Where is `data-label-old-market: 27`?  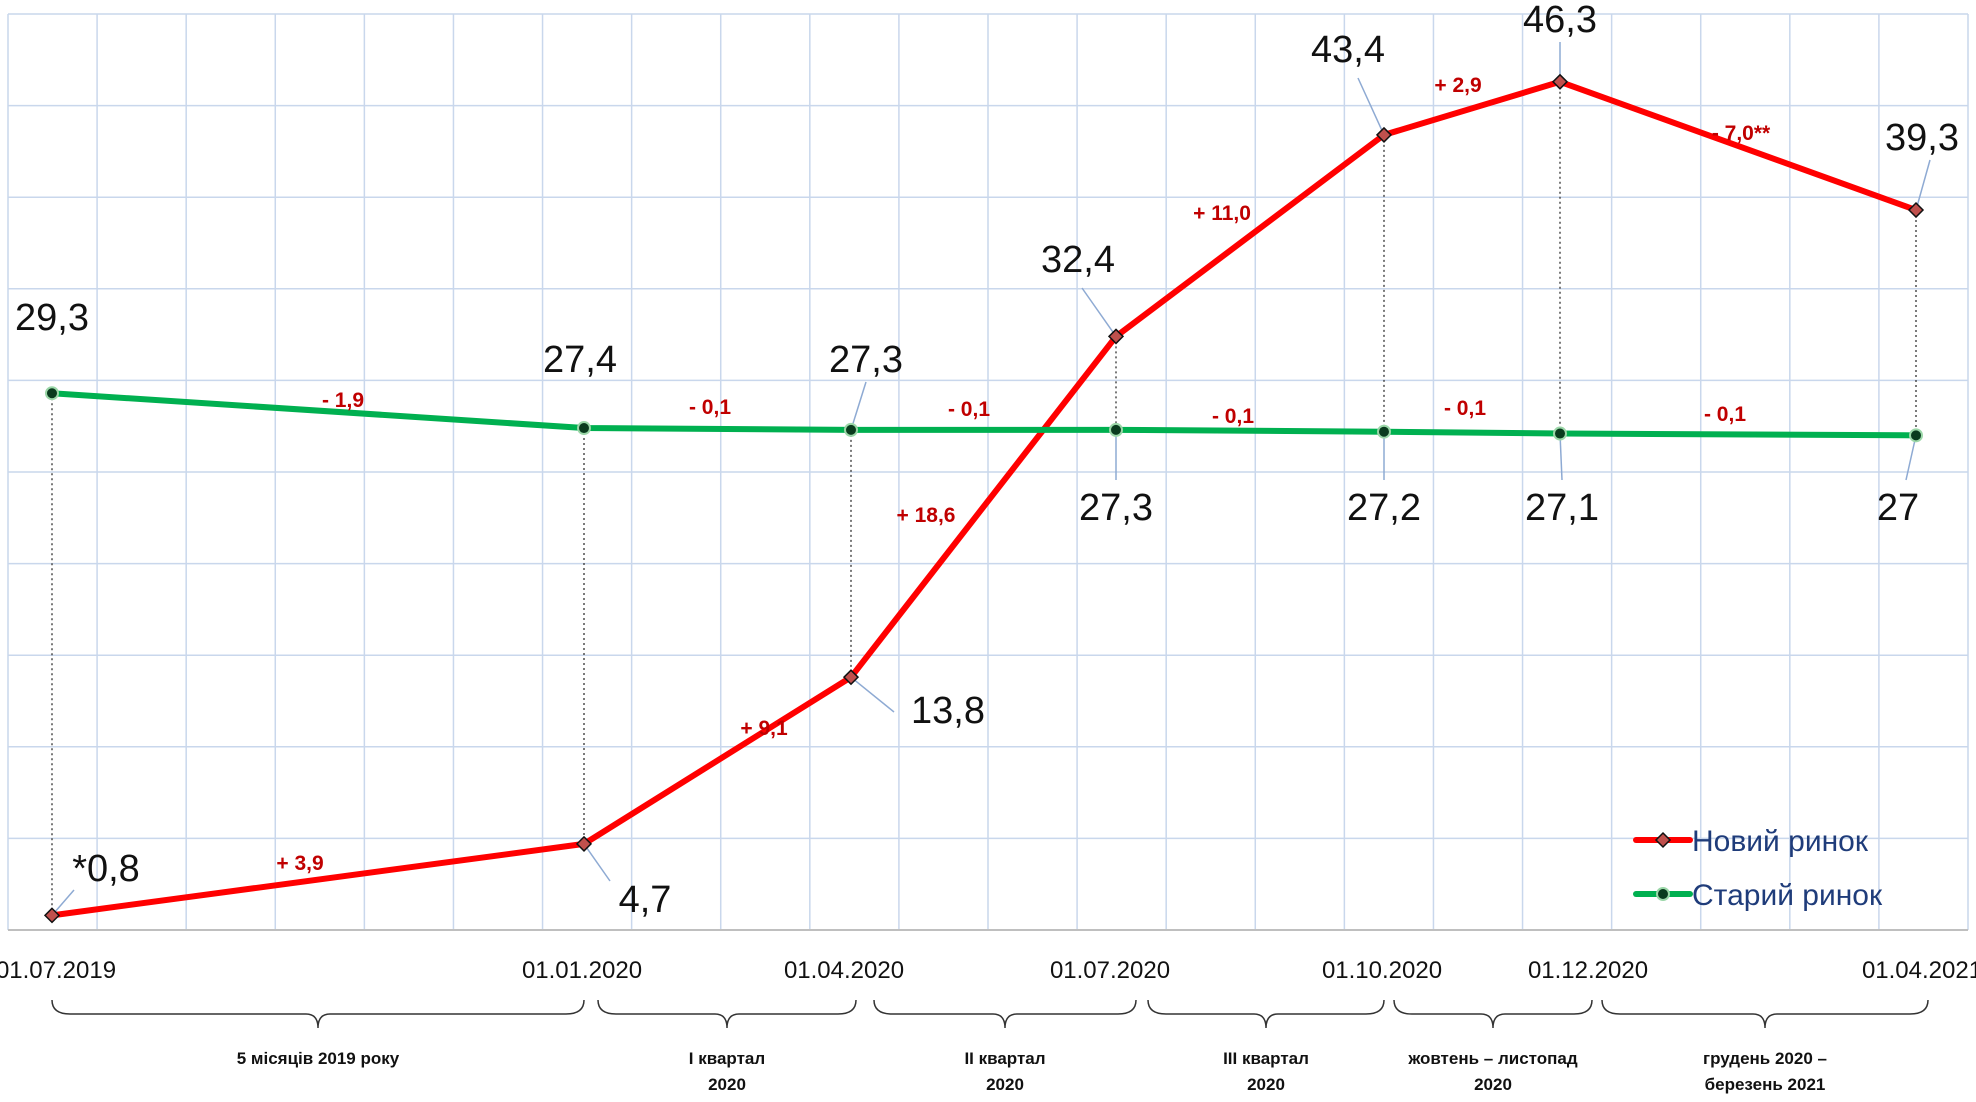 data-label-old-market: 27 is located at coordinates (1898, 508).